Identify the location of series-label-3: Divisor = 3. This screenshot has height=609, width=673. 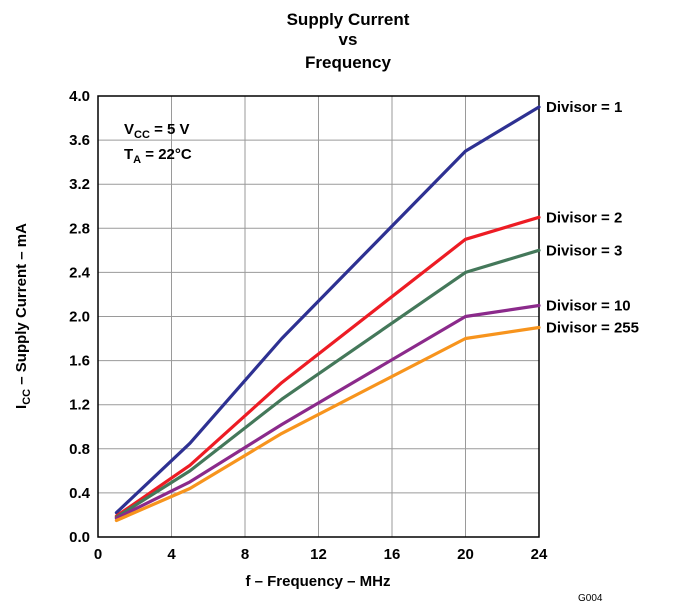
(584, 250).